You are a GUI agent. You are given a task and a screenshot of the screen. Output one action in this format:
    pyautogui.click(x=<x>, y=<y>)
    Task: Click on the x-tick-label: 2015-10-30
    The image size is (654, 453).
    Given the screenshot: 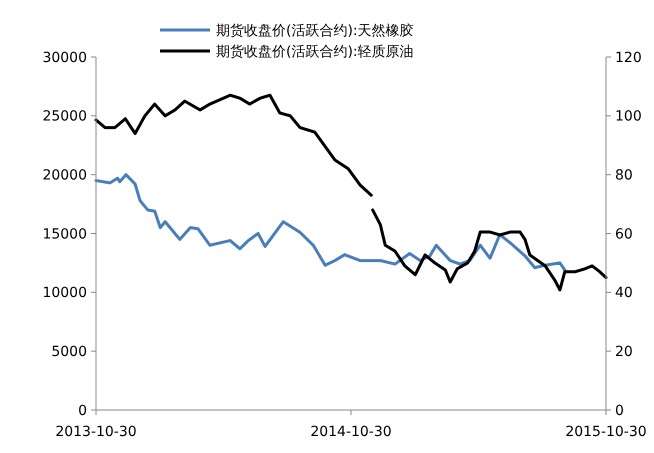 What is the action you would take?
    pyautogui.click(x=606, y=432)
    